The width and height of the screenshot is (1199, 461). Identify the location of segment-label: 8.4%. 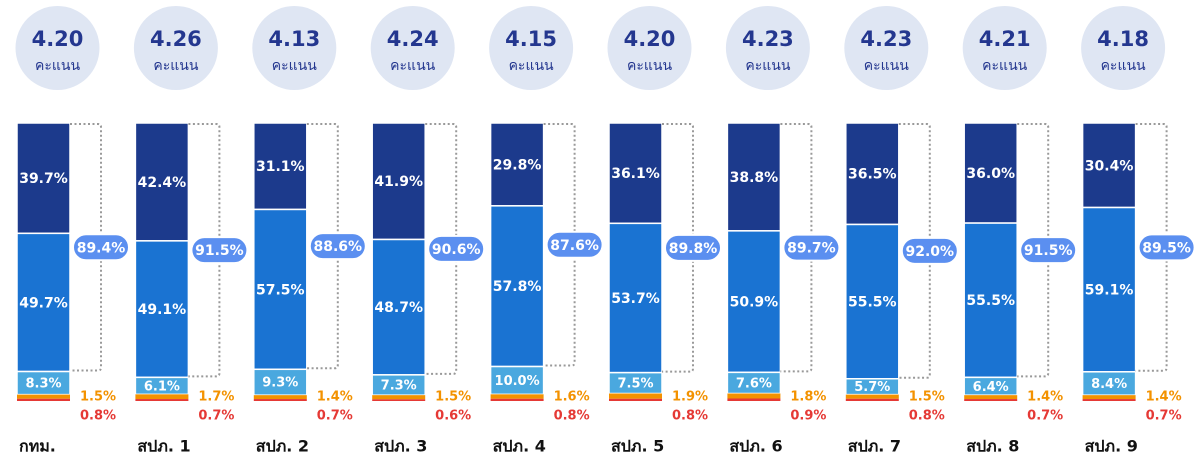
(1109, 384).